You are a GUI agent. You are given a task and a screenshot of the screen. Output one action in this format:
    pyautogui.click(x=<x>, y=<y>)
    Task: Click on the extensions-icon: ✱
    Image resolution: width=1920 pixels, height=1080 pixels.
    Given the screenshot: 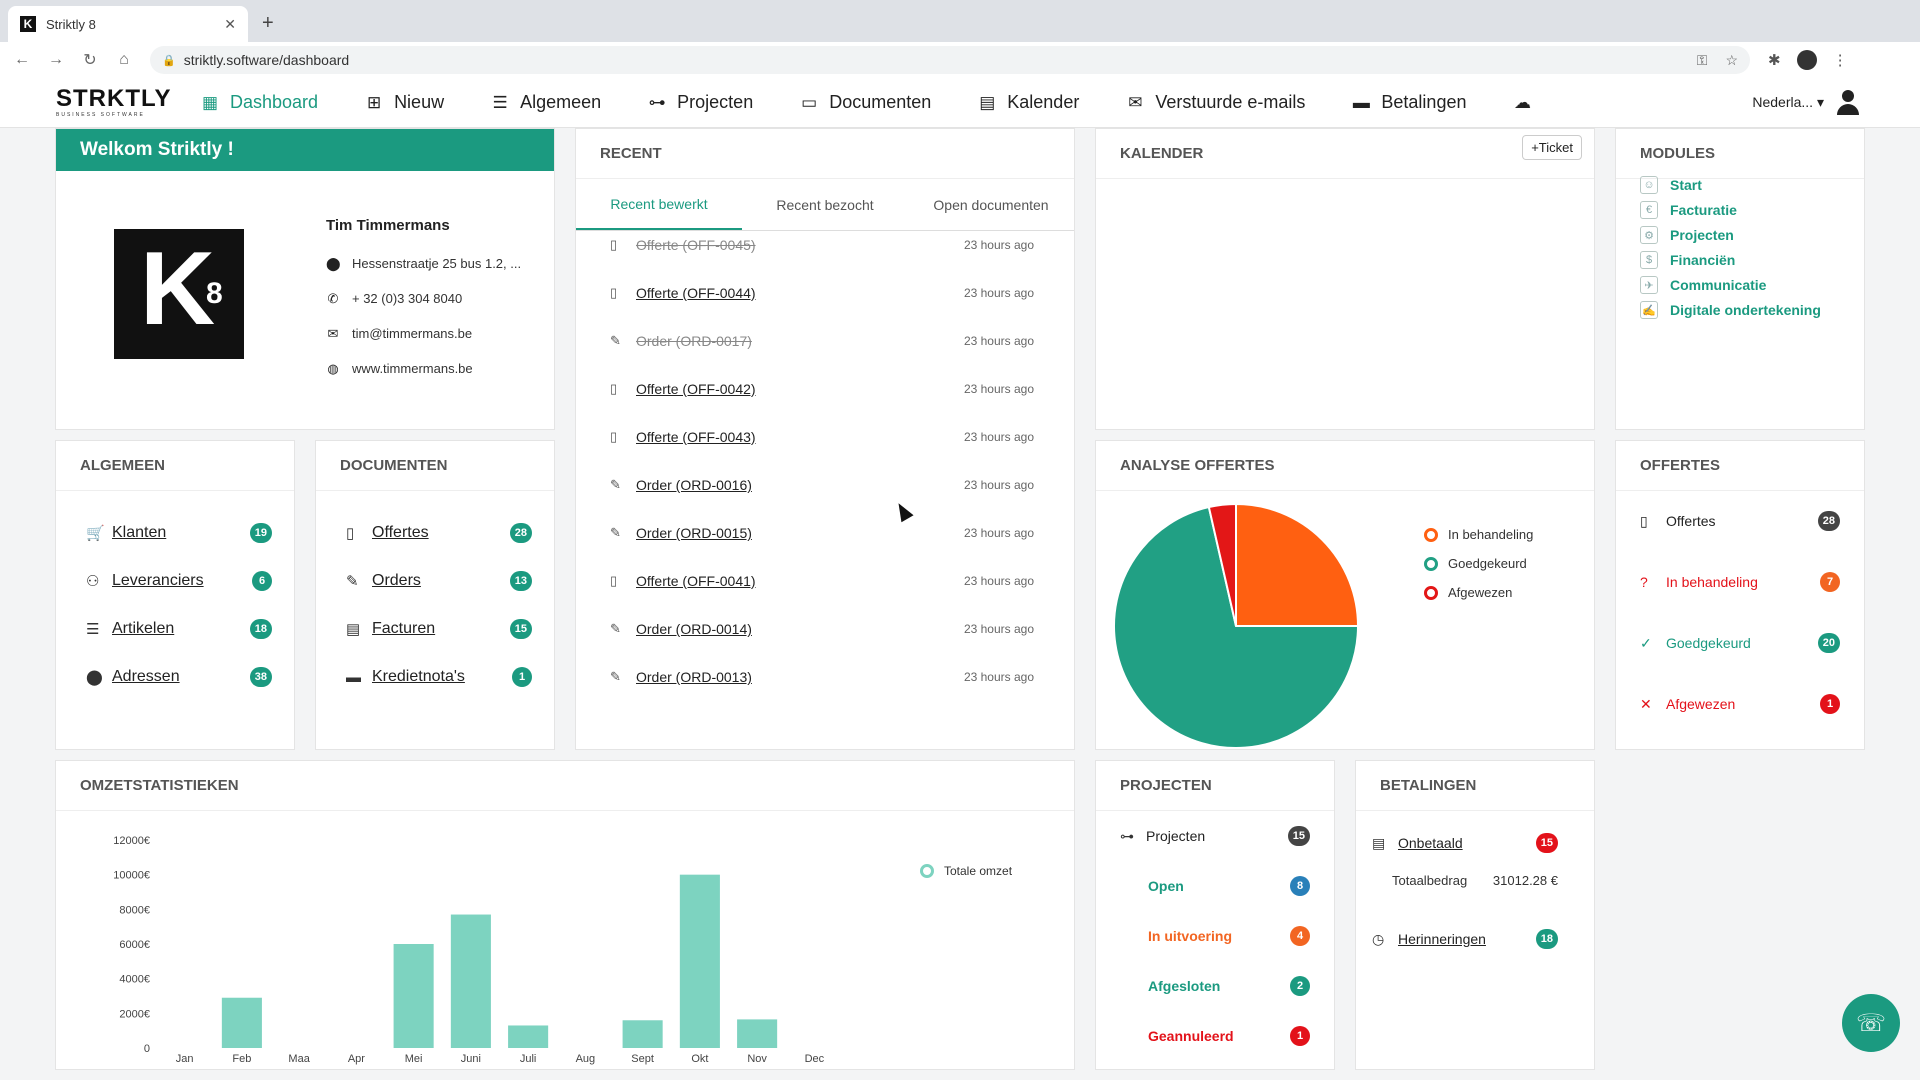 What is the action you would take?
    pyautogui.click(x=1774, y=60)
    